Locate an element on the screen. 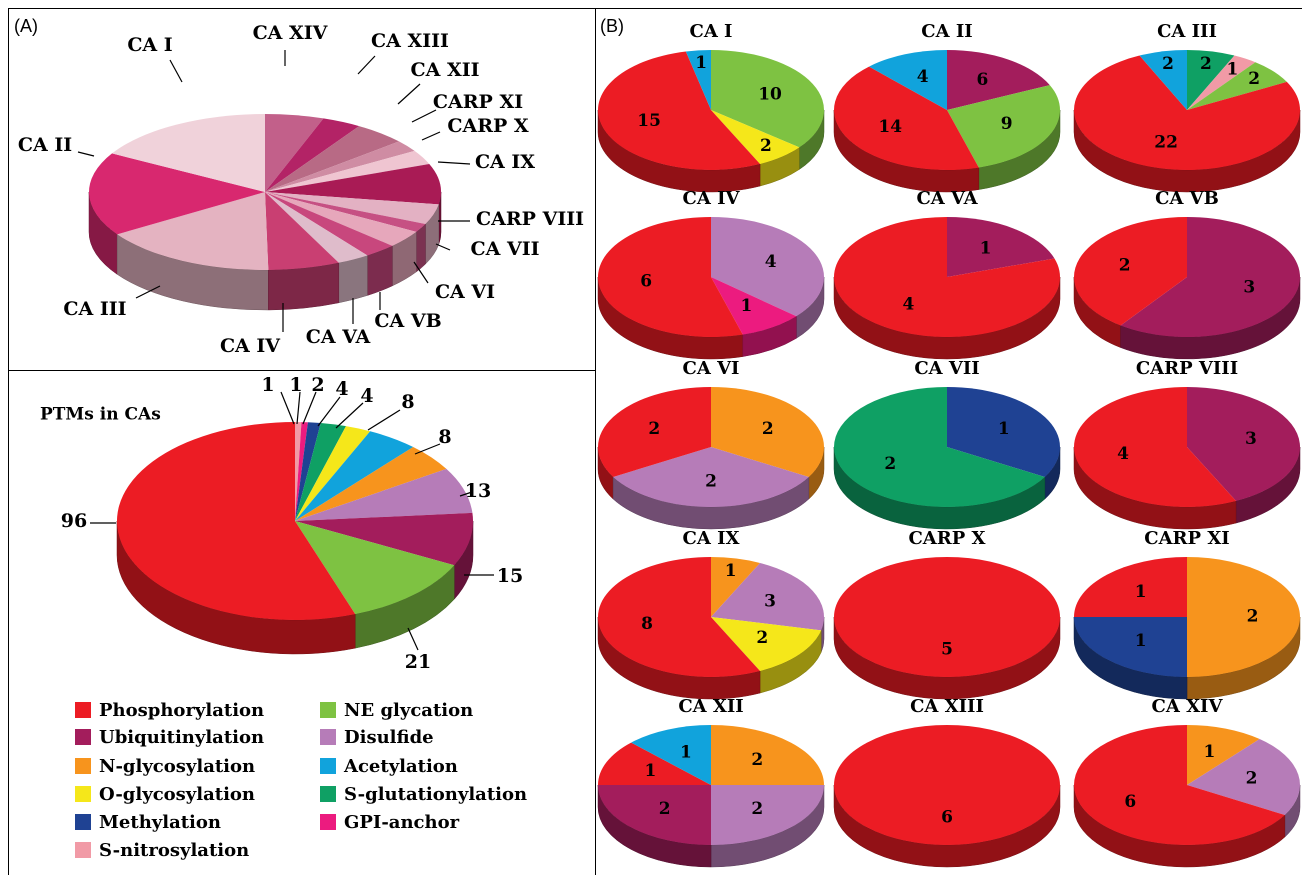 This screenshot has width=1302, height=875. legend-label: NE glycation is located at coordinates (409, 710).